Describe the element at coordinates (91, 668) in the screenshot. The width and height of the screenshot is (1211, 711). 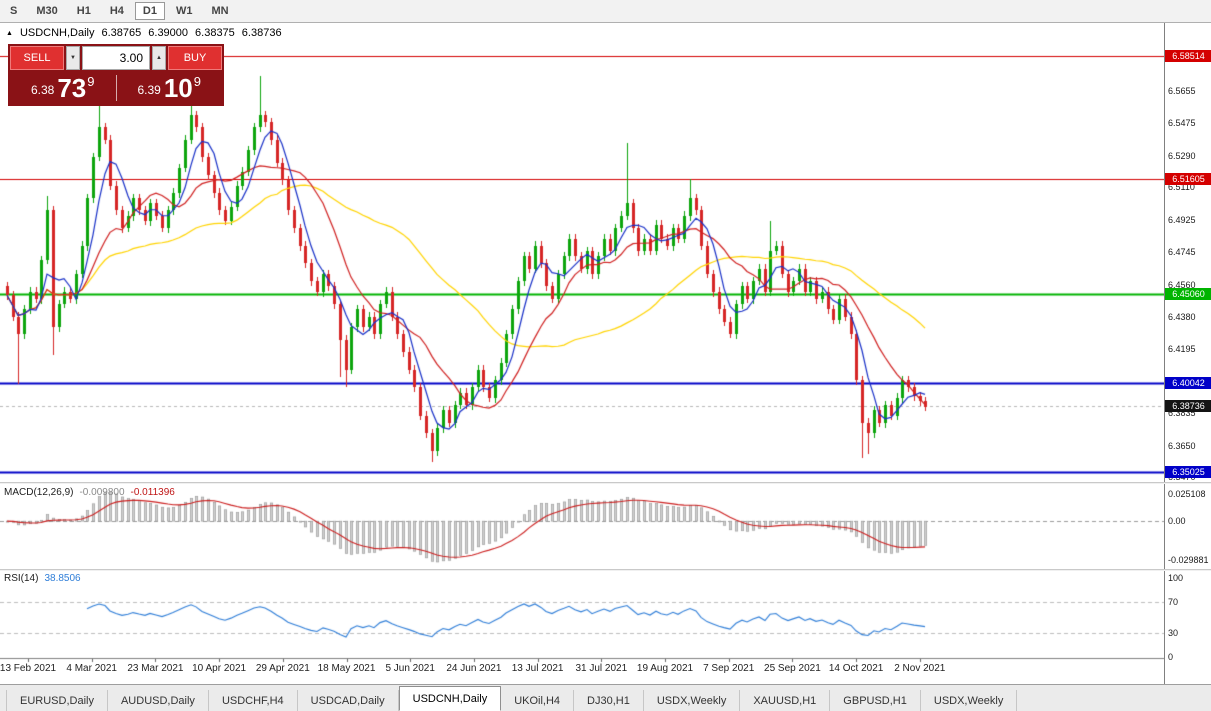
I see `date-tick-label: 4 Mar 2021` at that location.